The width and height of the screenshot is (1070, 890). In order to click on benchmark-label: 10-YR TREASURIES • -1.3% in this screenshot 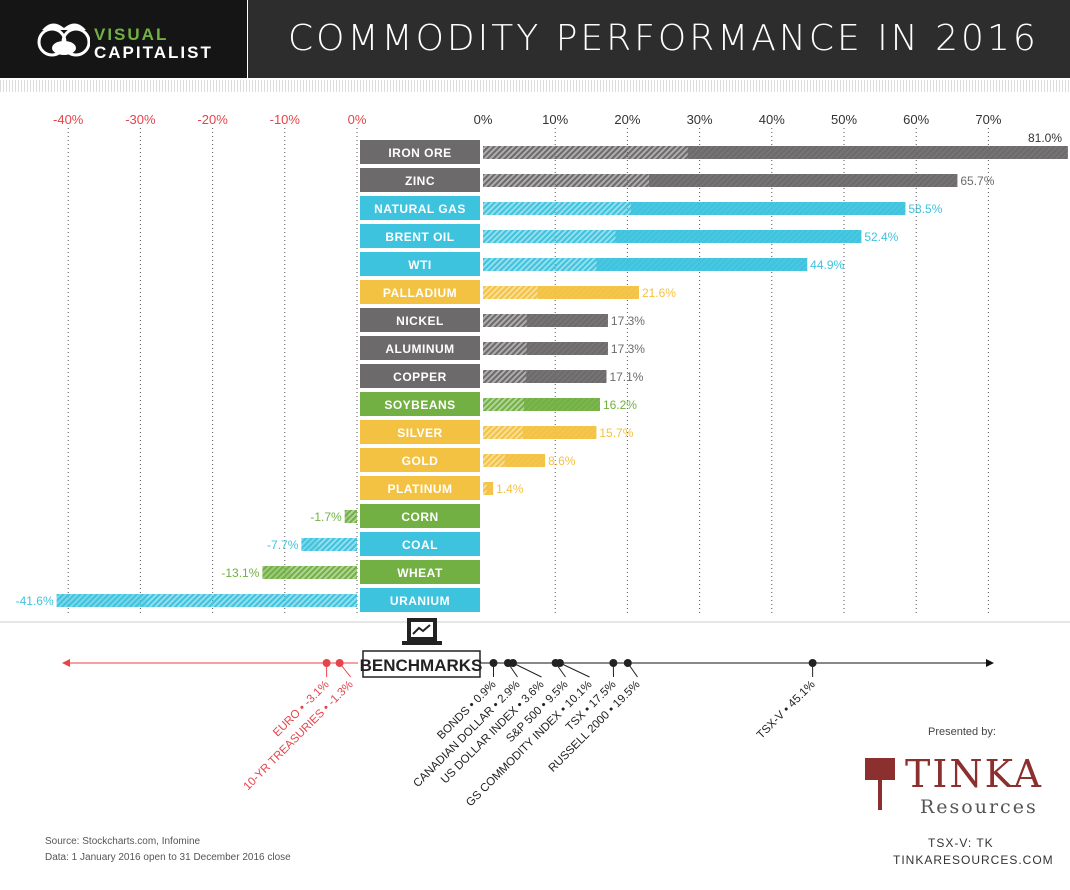, I will do `click(299, 736)`.